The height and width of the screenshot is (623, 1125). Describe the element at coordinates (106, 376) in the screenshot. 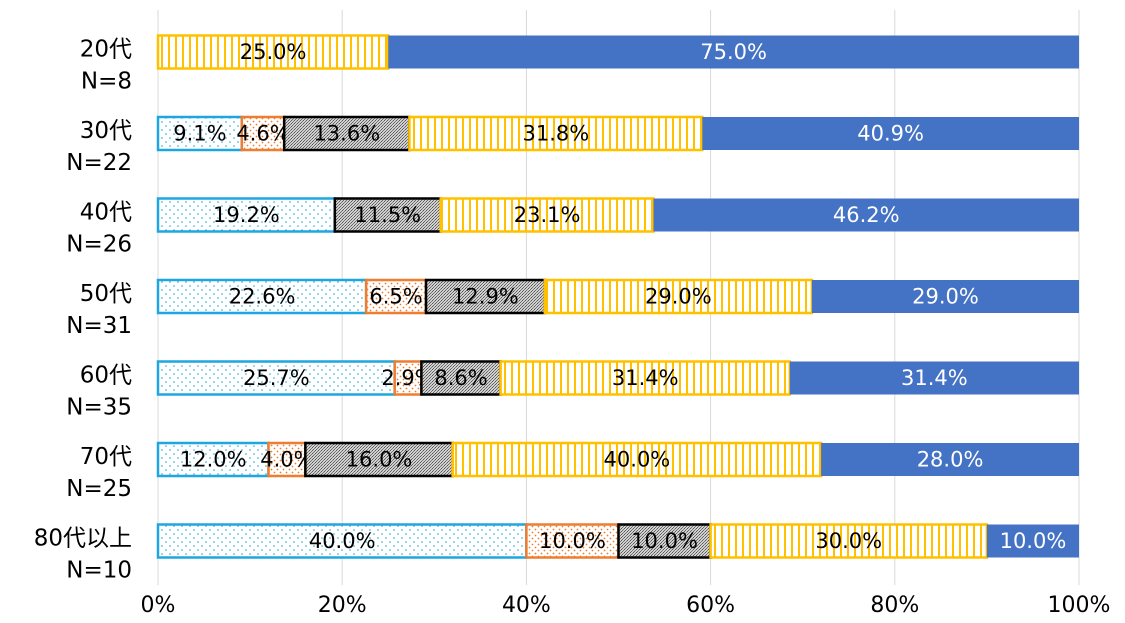

I see `category-label: 60代` at that location.